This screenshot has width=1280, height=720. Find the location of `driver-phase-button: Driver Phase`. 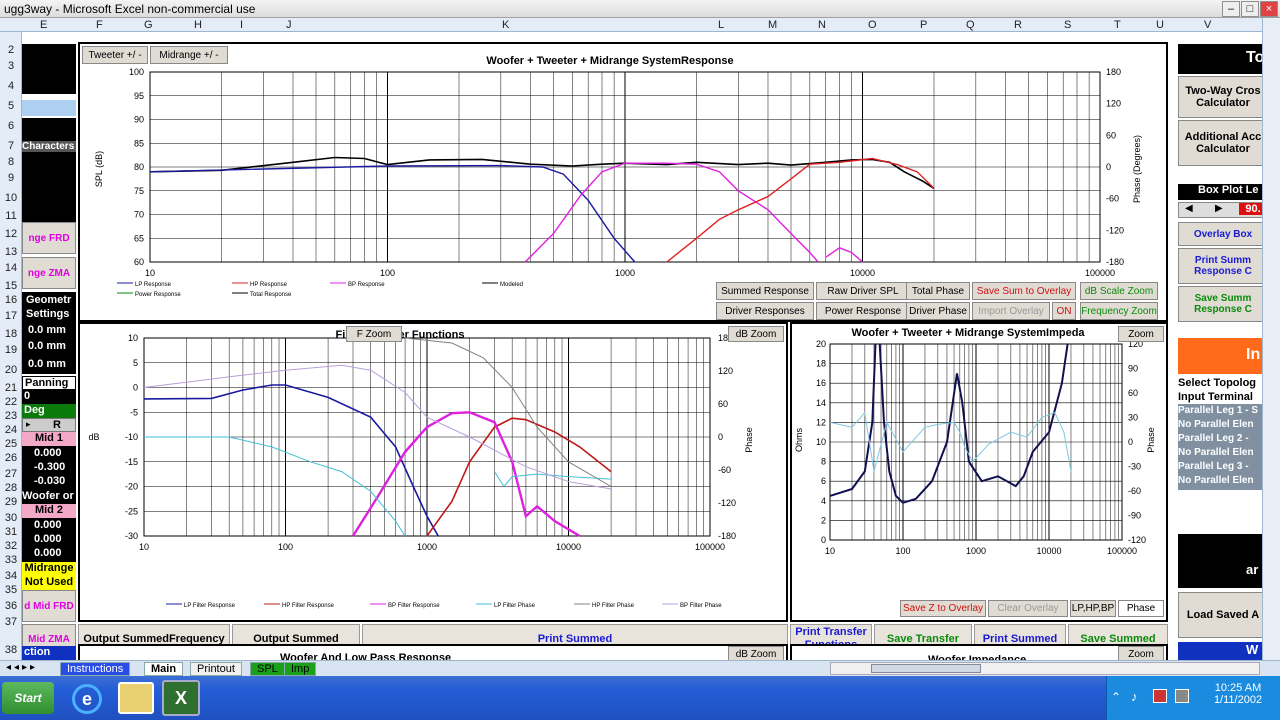

driver-phase-button: Driver Phase is located at coordinates (938, 311).